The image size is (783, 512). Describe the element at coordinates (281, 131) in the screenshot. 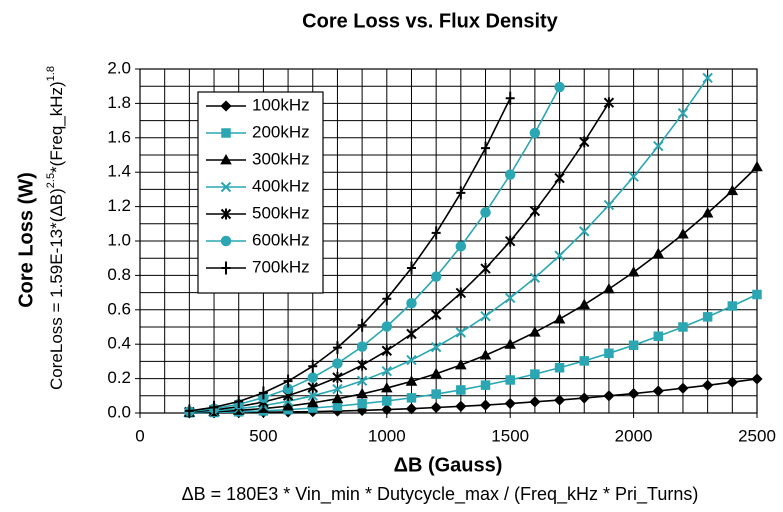

I see `legend-label: 200kHz` at that location.